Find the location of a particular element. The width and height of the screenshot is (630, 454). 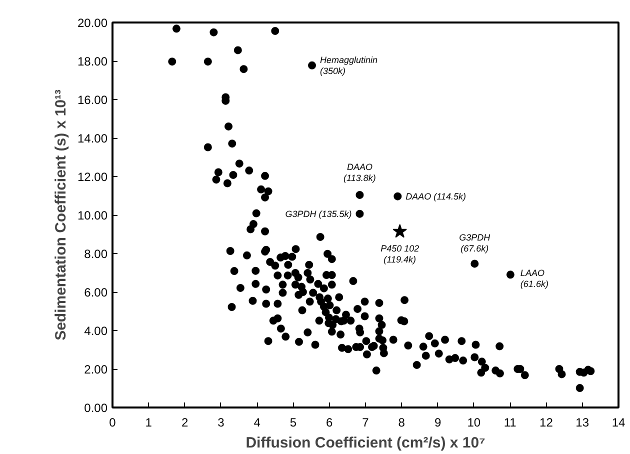

x-tick-label: 13 is located at coordinates (583, 423).